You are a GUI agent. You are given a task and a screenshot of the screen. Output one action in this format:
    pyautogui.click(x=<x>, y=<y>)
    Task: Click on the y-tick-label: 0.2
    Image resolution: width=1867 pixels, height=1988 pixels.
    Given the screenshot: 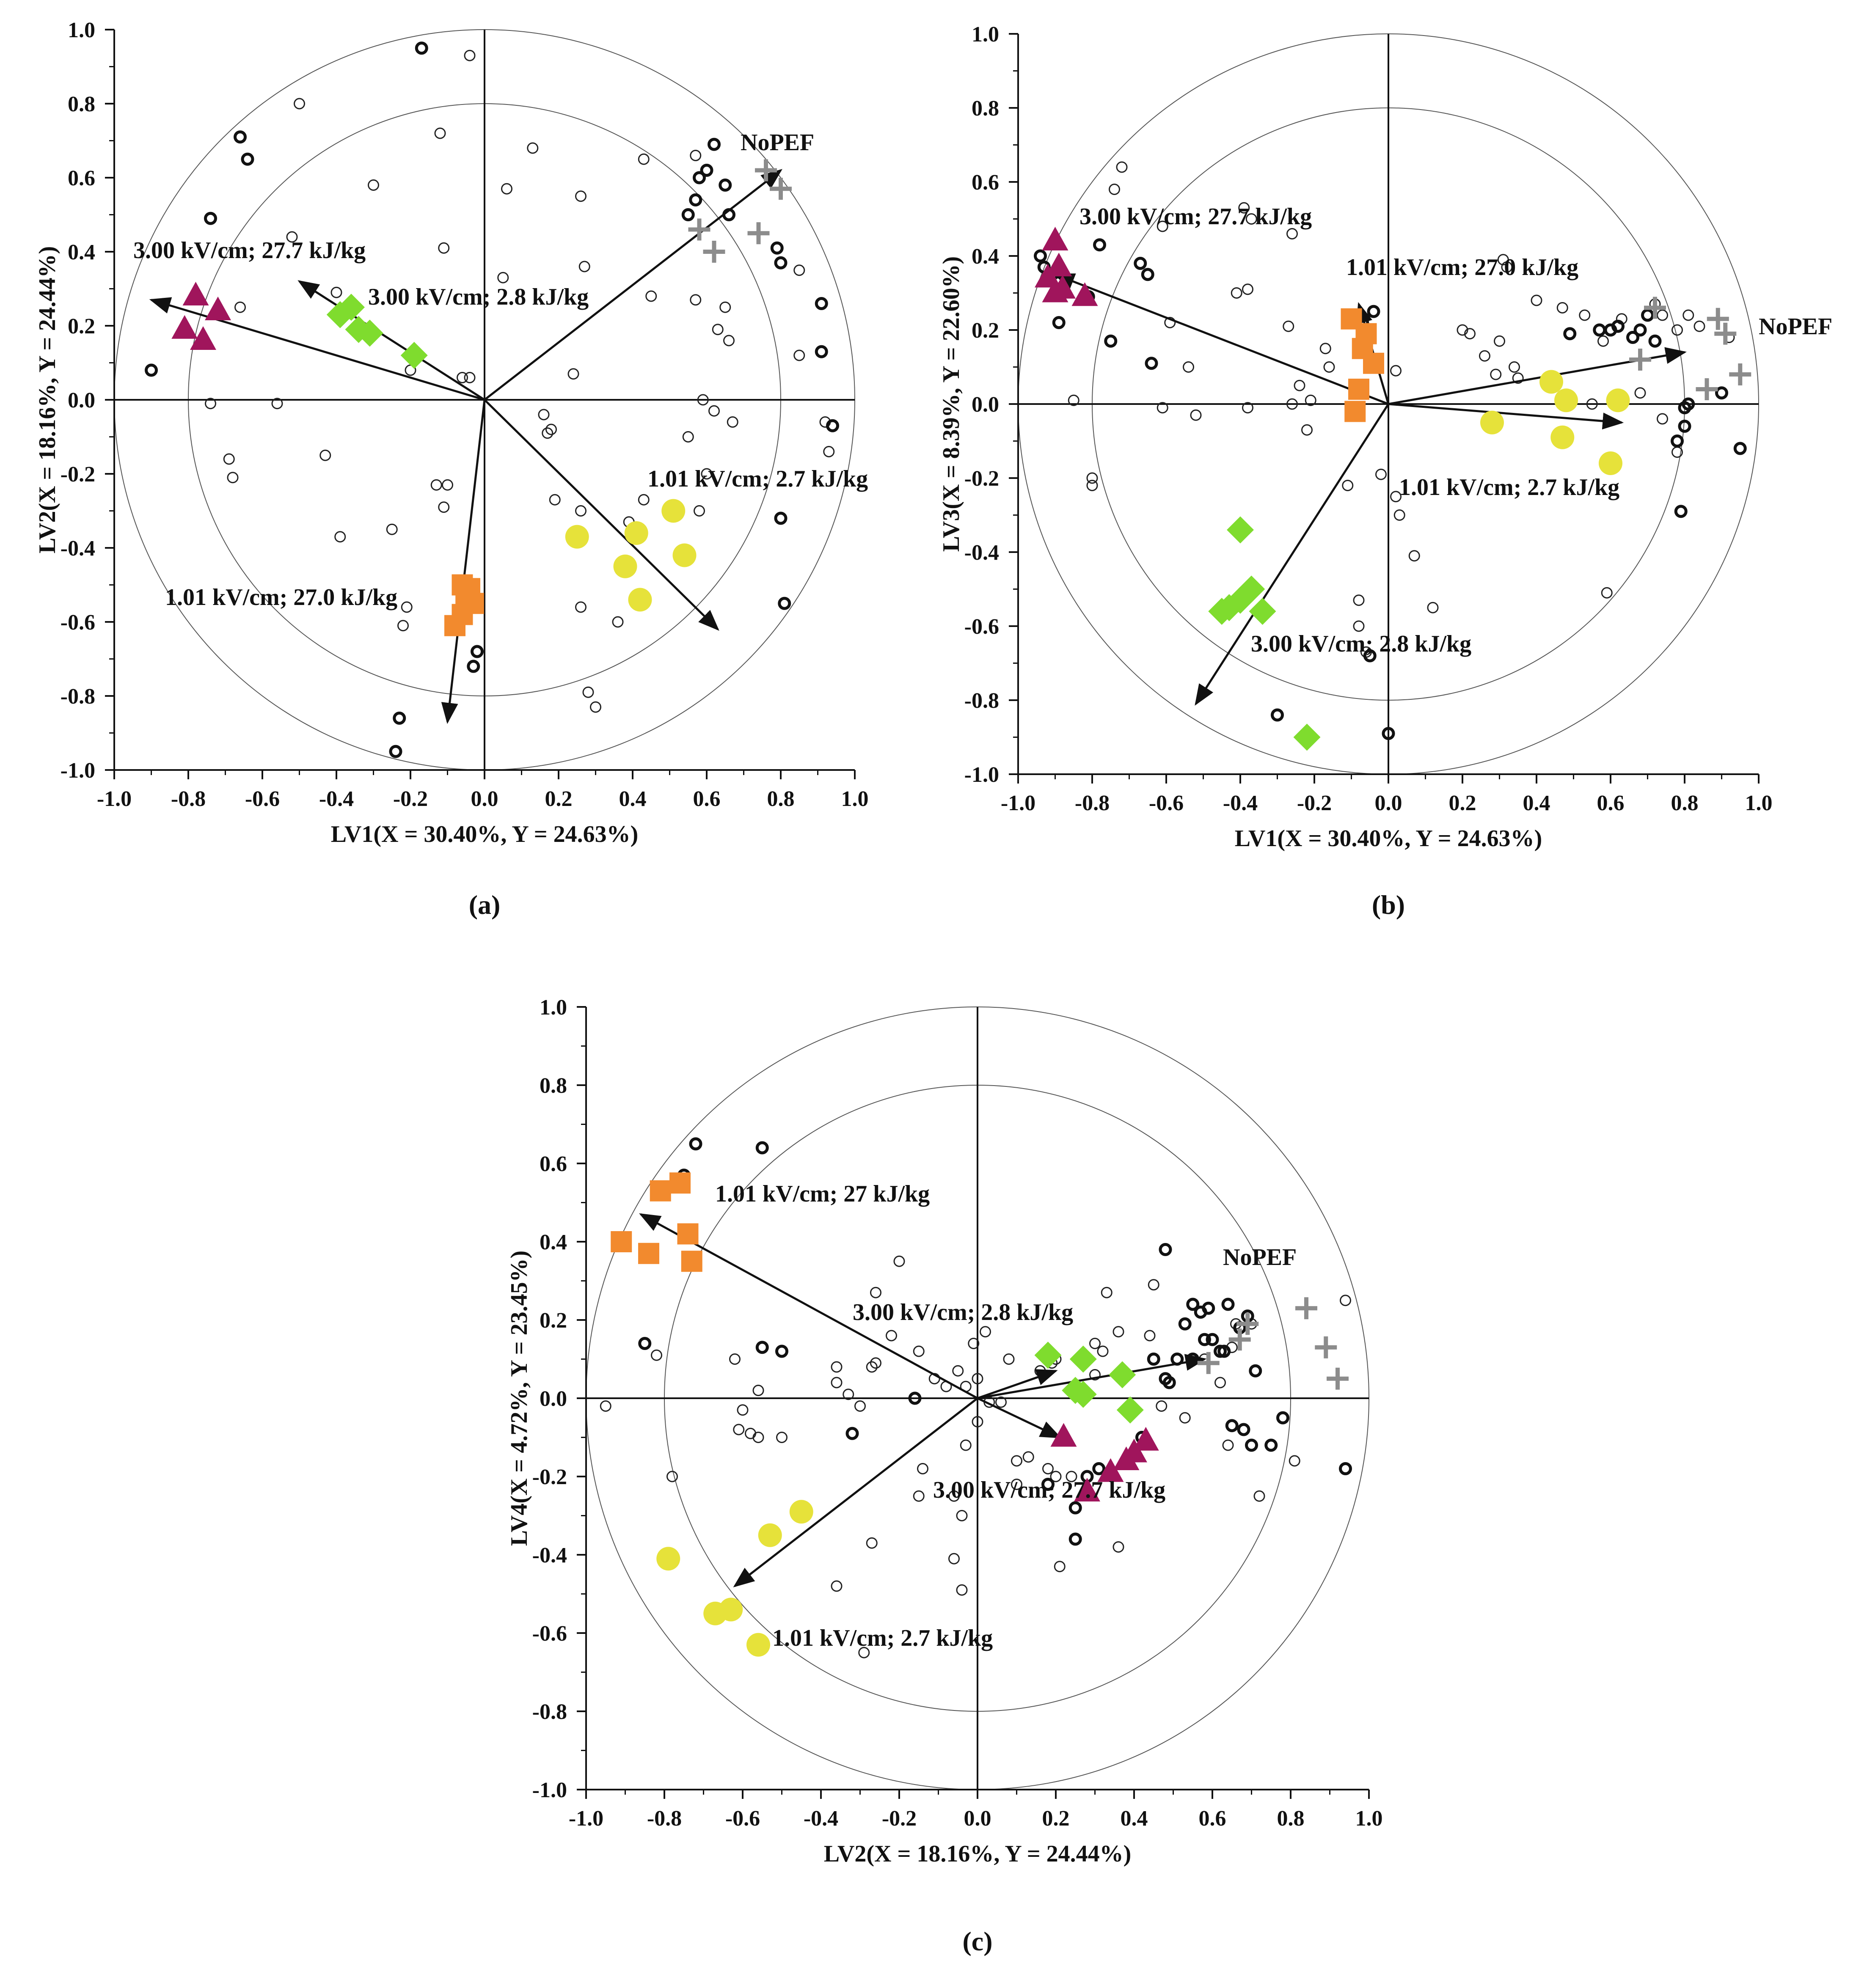 What is the action you would take?
    pyautogui.click(x=985, y=331)
    